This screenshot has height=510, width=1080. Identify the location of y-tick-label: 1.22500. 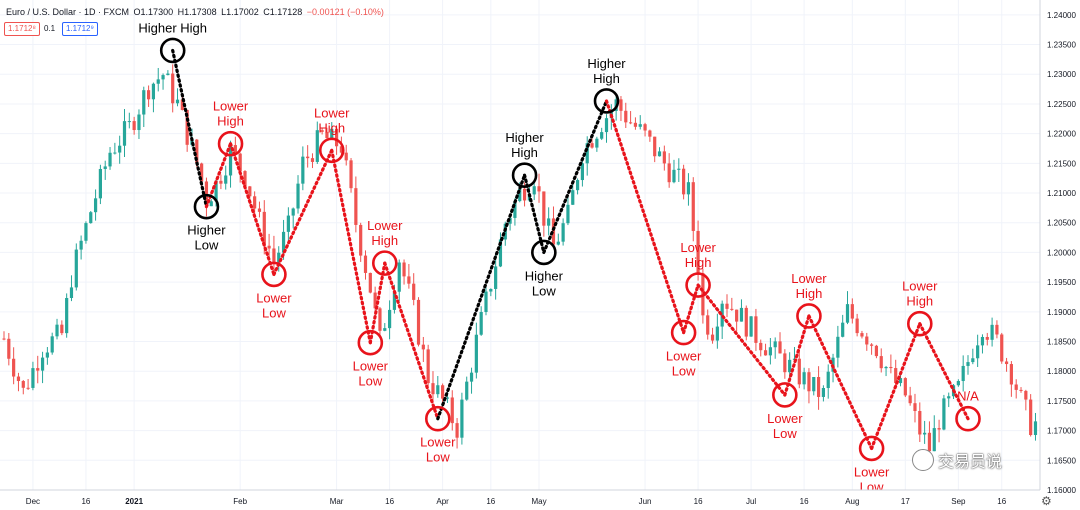
(1061, 104).